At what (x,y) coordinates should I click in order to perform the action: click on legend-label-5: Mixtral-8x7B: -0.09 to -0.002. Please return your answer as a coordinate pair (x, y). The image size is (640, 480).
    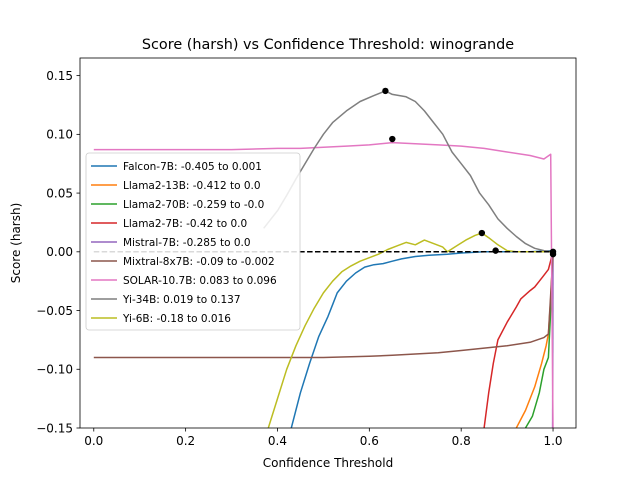
    Looking at the image, I should click on (199, 262).